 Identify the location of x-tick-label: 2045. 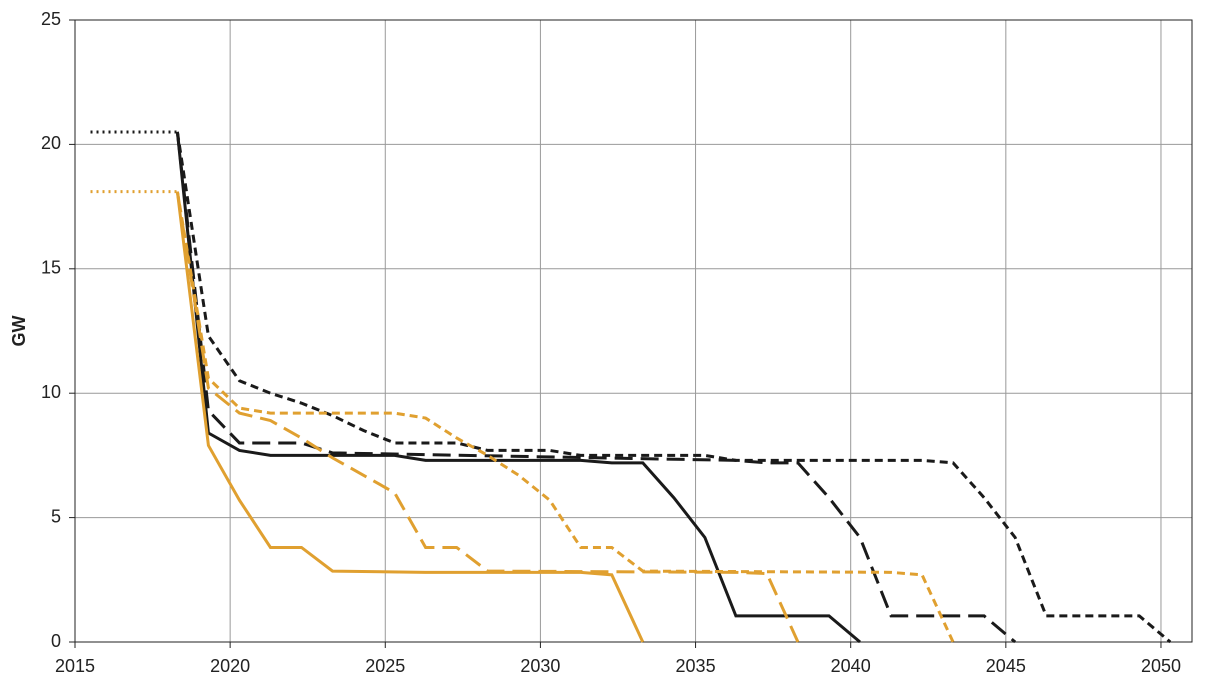
(1006, 666).